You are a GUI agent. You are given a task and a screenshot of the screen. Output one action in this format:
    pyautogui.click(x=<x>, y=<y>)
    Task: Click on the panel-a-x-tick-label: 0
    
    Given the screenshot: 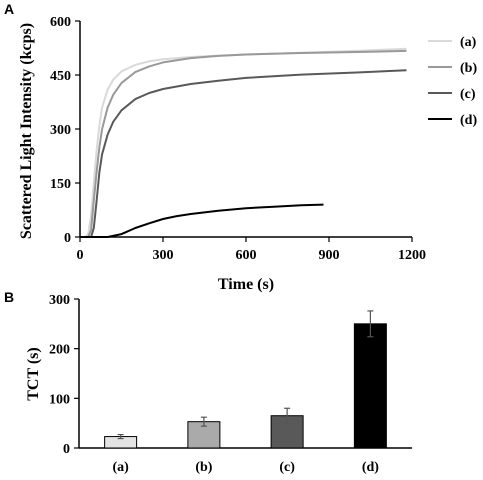 What is the action you would take?
    pyautogui.click(x=80, y=255)
    